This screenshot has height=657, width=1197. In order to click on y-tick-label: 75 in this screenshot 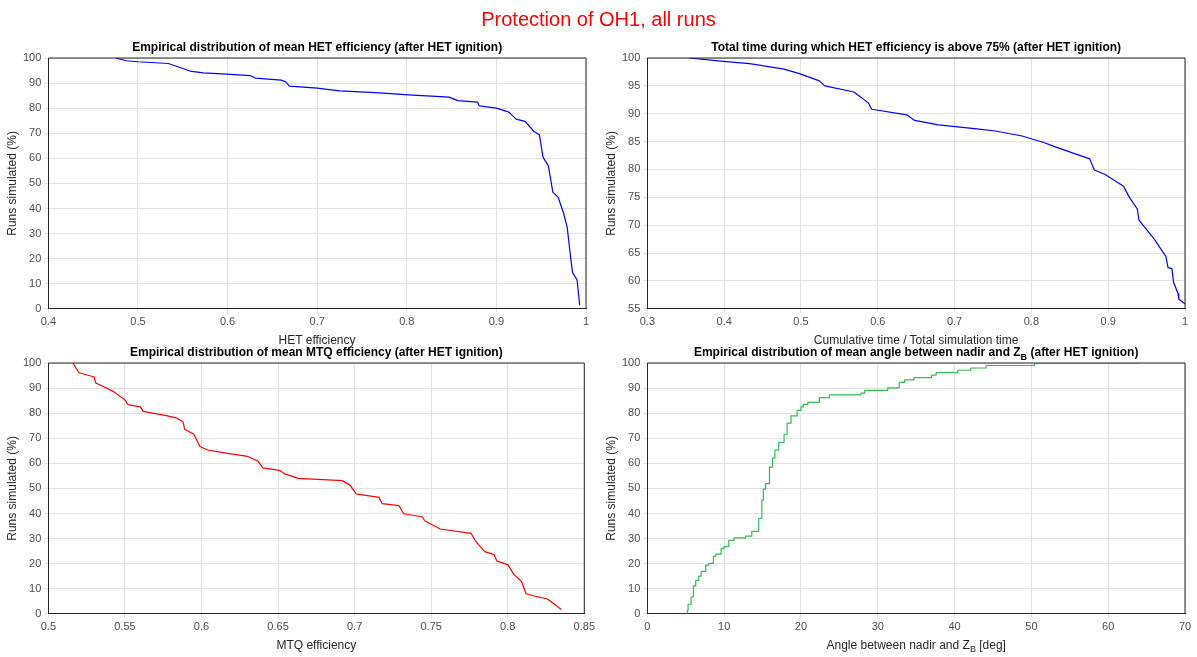, I will do `click(634, 196)`.